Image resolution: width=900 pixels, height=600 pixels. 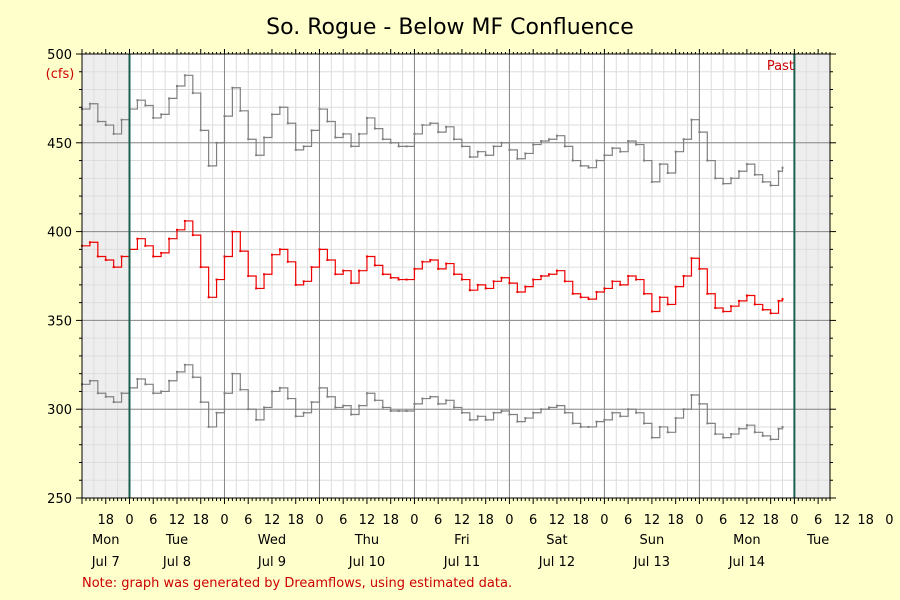 I want to click on day-name-label: Mon, so click(x=746, y=540).